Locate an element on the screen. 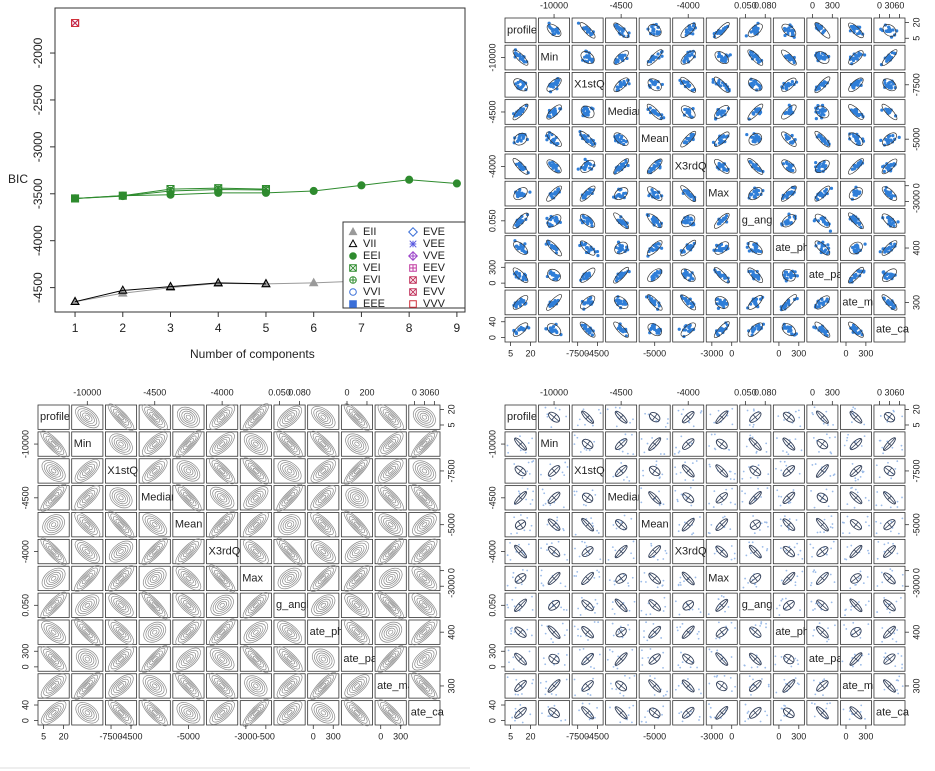 The height and width of the screenshot is (771, 935). axis-tick-label: 5 is located at coordinates (43, 736).